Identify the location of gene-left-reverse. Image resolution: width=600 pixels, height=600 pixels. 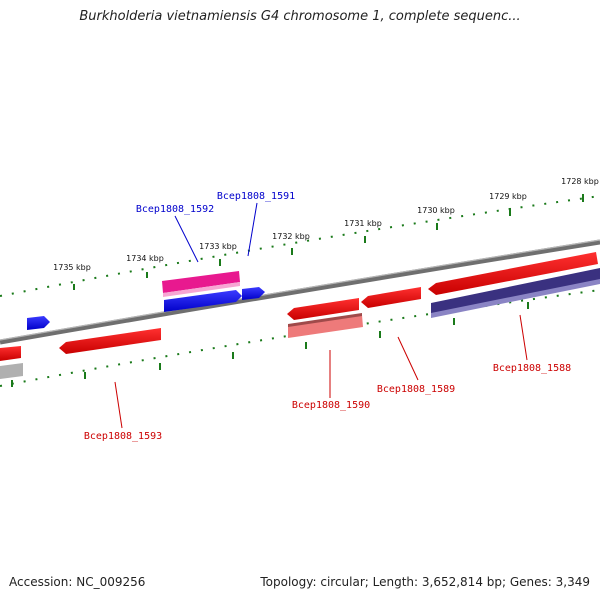
(11, 362).